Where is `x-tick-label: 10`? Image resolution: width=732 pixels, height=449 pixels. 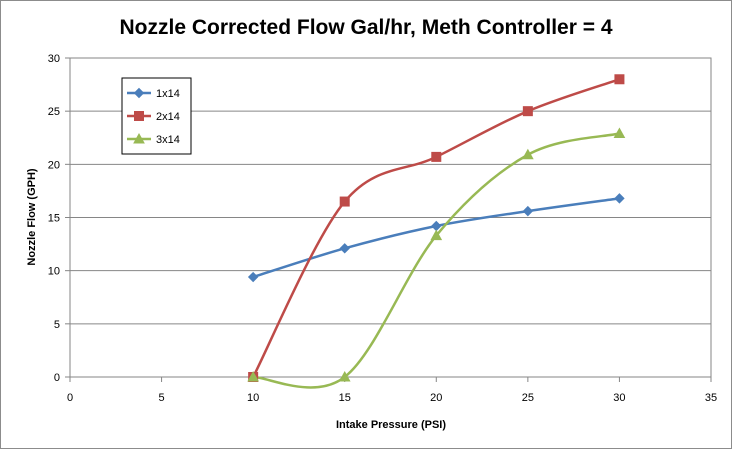
x-tick-label: 10 is located at coordinates (253, 398).